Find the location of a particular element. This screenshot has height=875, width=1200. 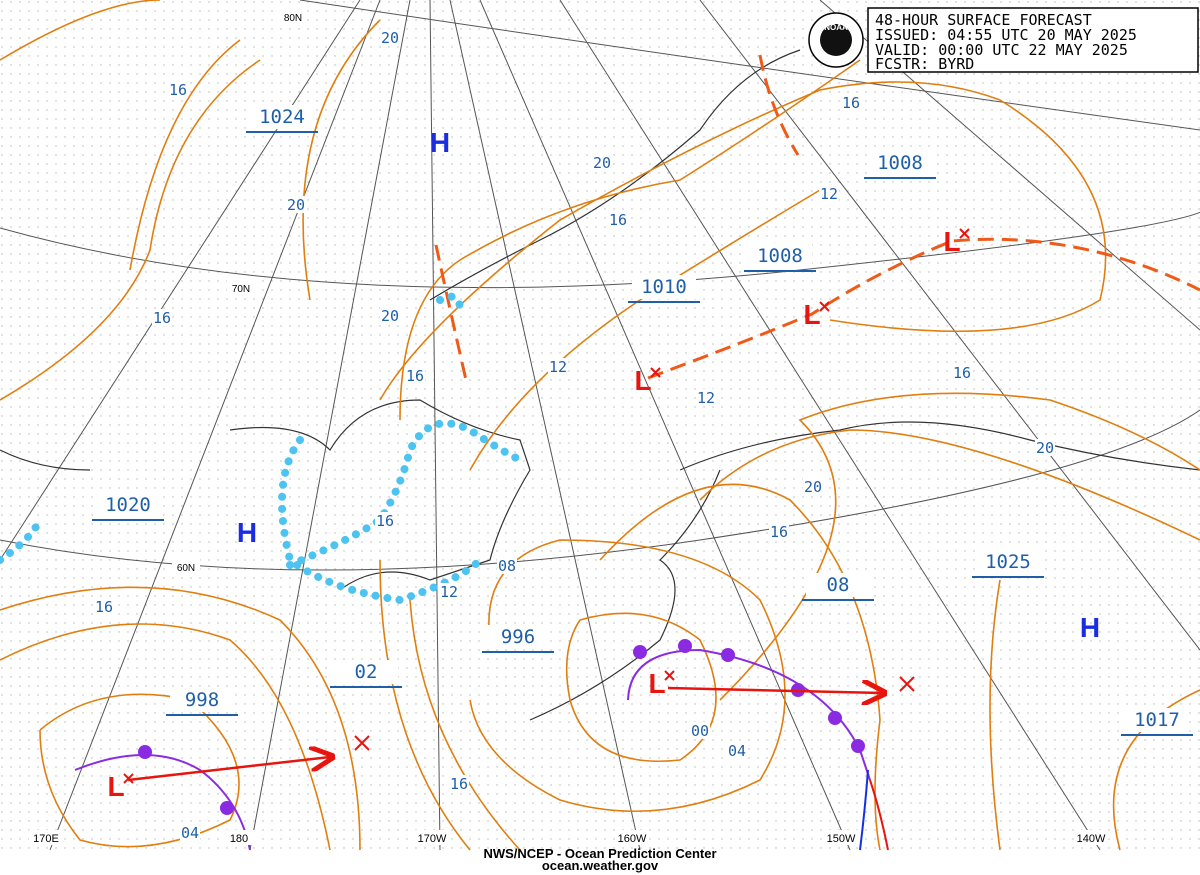

pressure-label: 1024 is located at coordinates (282, 117).